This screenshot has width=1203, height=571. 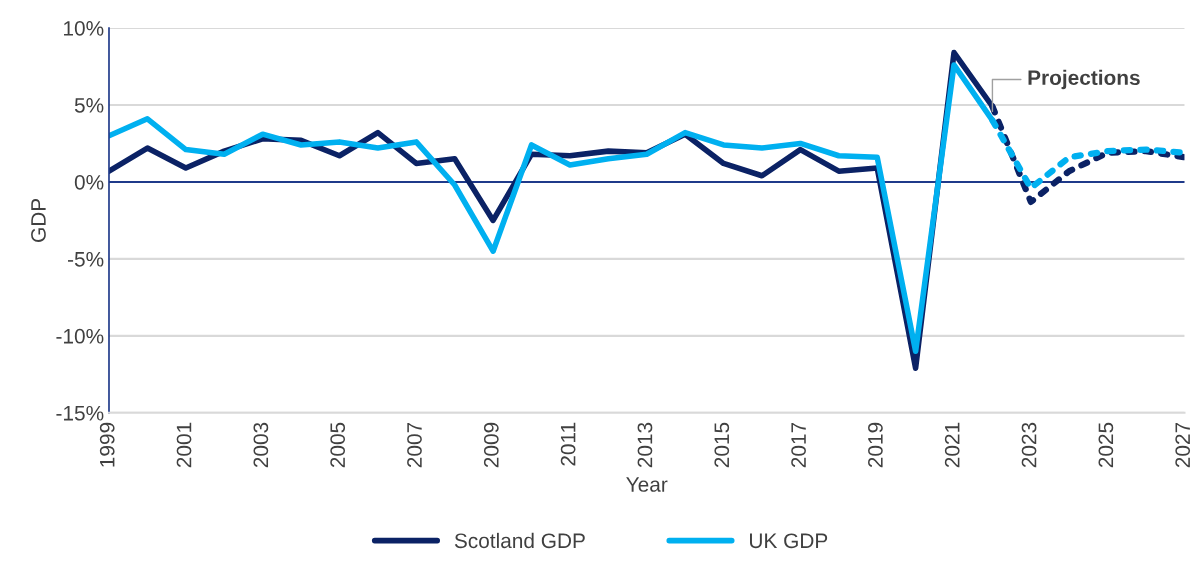 What do you see at coordinates (519, 540) in the screenshot?
I see `legend-label: Scotland GDP` at bounding box center [519, 540].